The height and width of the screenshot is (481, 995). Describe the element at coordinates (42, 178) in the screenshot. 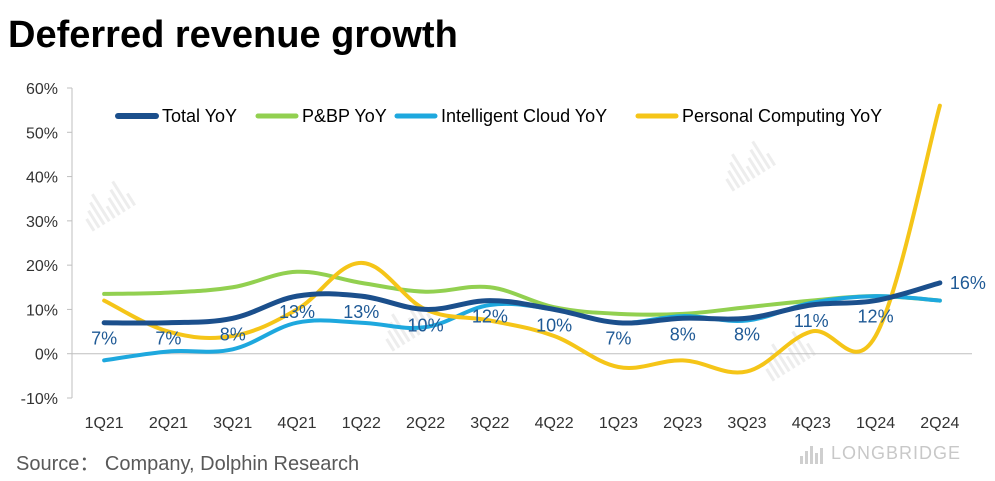

I see `y-tick-label: 40%` at that location.